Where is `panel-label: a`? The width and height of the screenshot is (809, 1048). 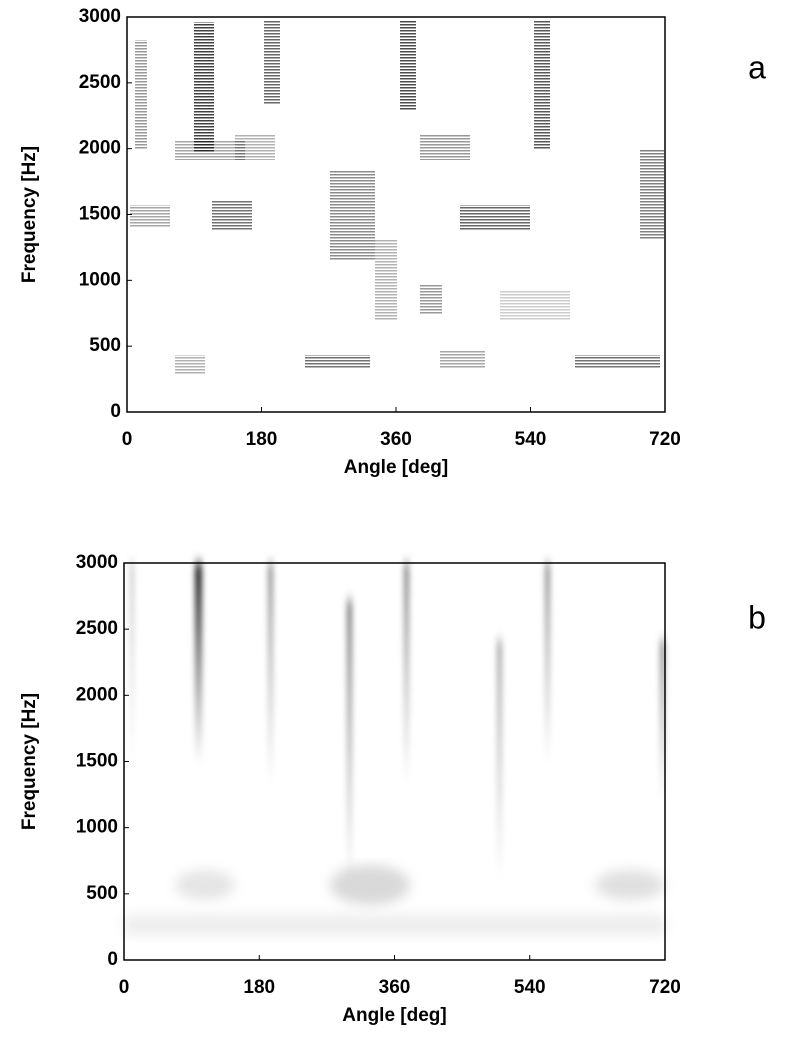
panel-label: a is located at coordinates (757, 67).